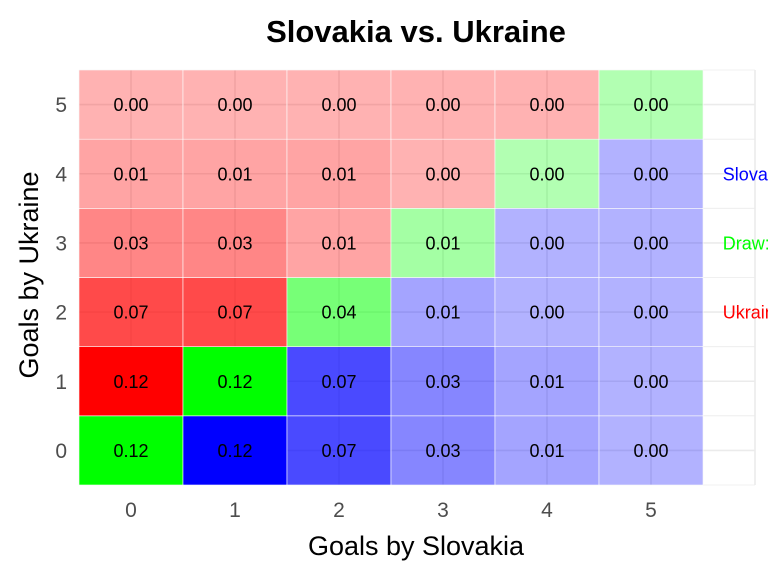 The height and width of the screenshot is (576, 768). Describe the element at coordinates (443, 510) in the screenshot. I see `x-tick-label: 3` at that location.